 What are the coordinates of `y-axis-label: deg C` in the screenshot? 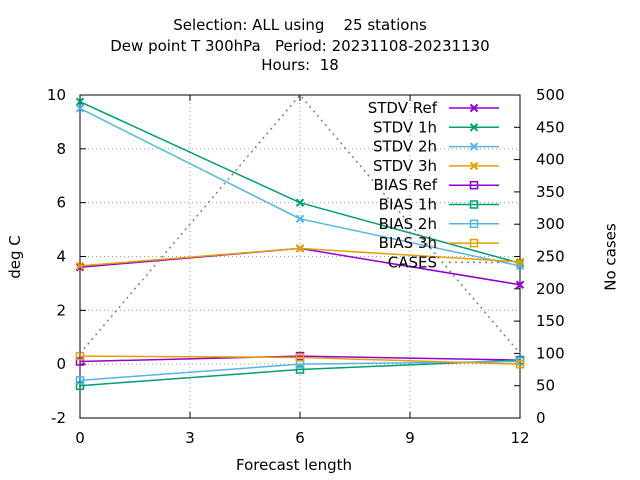 It's located at (14, 257).